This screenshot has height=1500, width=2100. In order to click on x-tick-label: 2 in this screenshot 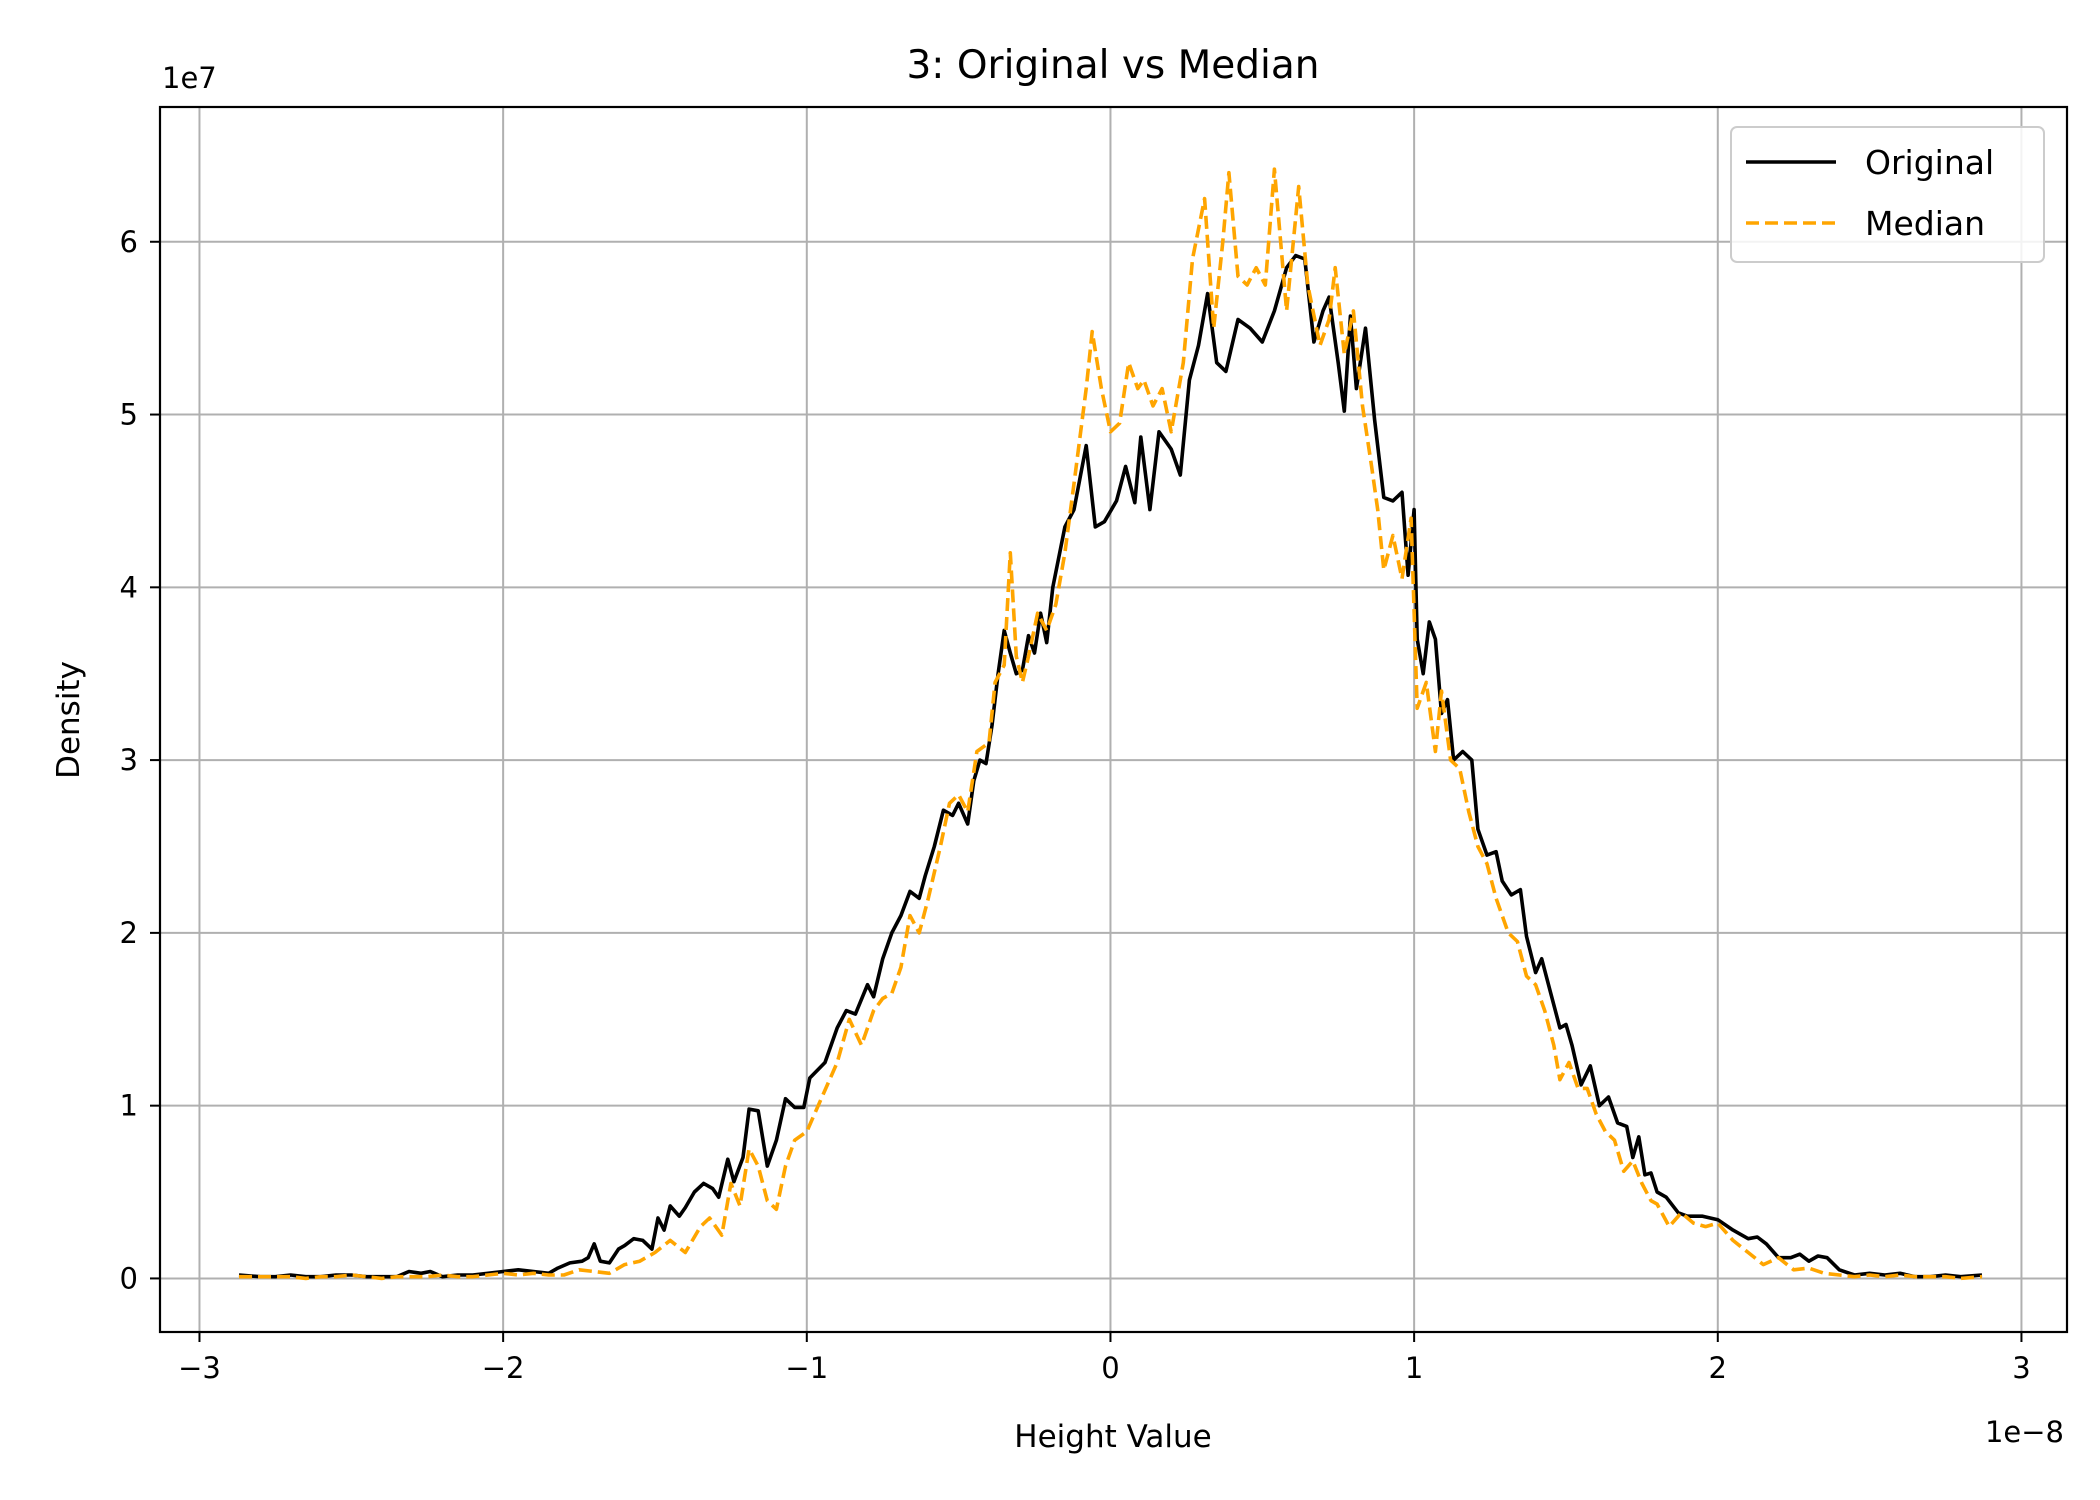, I will do `click(1718, 1368)`.